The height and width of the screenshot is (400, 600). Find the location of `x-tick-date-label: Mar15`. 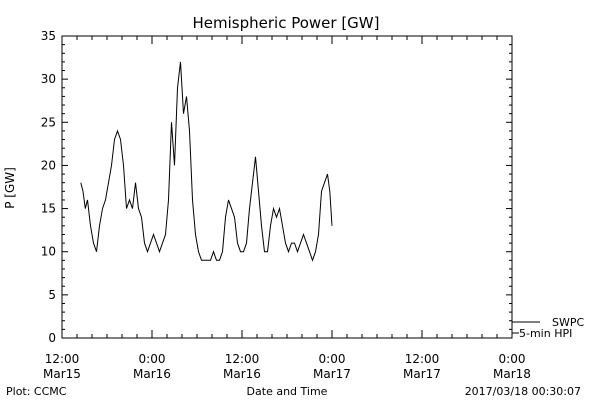

x-tick-date-label: Mar15 is located at coordinates (62, 374).